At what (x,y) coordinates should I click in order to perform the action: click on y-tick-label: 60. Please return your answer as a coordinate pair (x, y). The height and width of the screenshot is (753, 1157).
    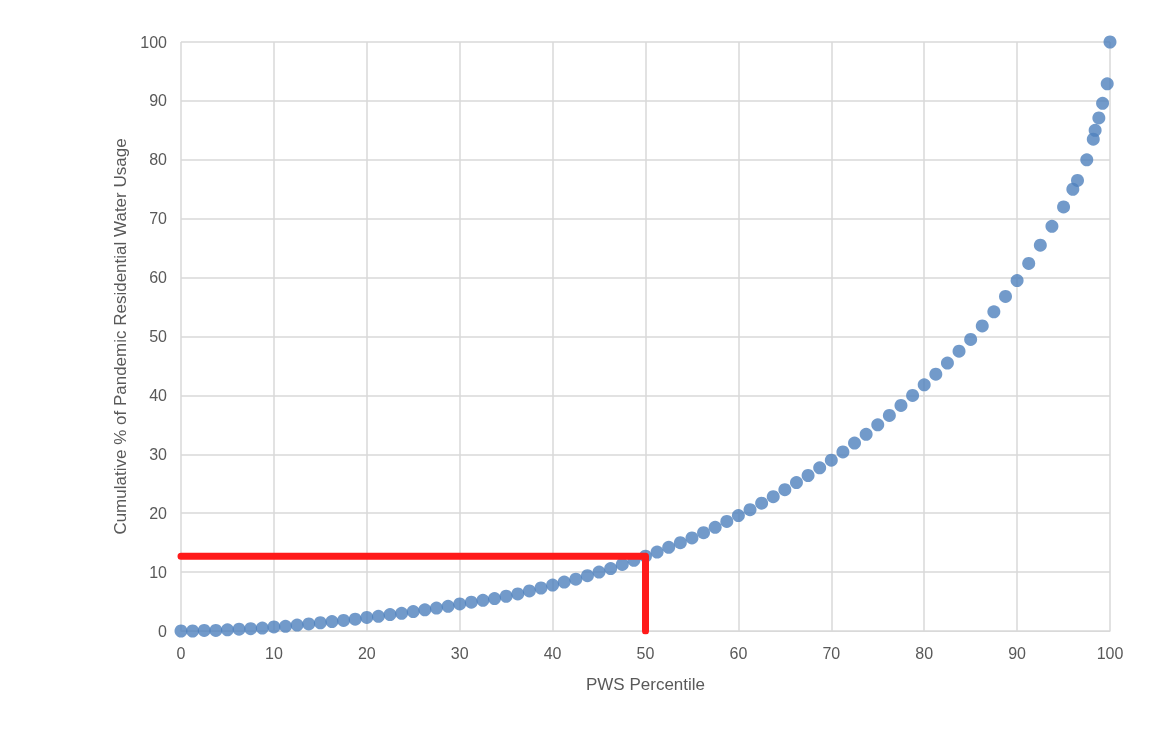
    Looking at the image, I should click on (158, 278).